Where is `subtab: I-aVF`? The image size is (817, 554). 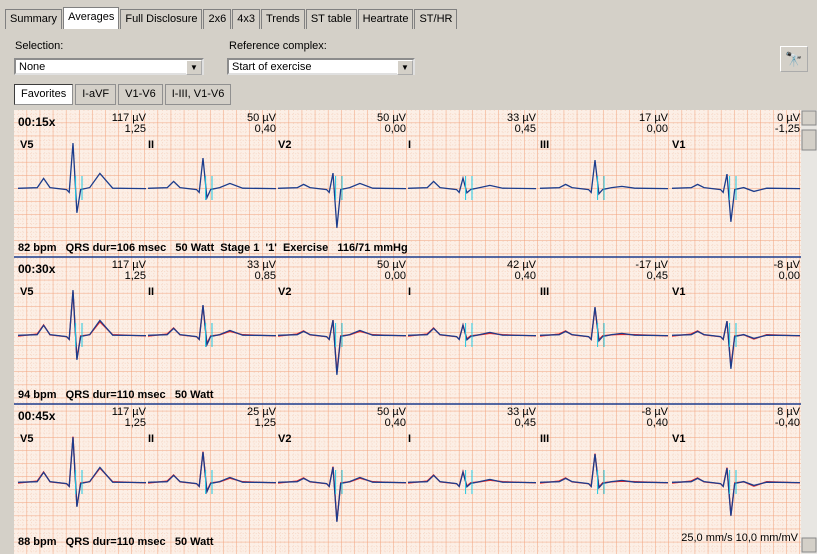
subtab: I-aVF is located at coordinates (96, 94).